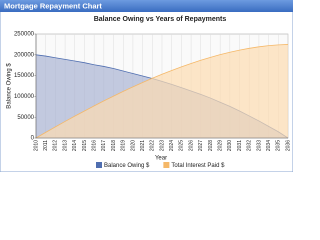  I want to click on x-tick-label: 2025, so click(182, 145).